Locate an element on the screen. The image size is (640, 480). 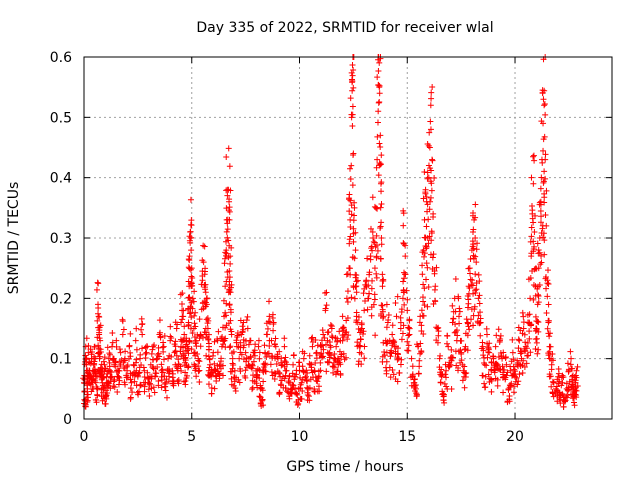
x-tick-label: 20 is located at coordinates (515, 437).